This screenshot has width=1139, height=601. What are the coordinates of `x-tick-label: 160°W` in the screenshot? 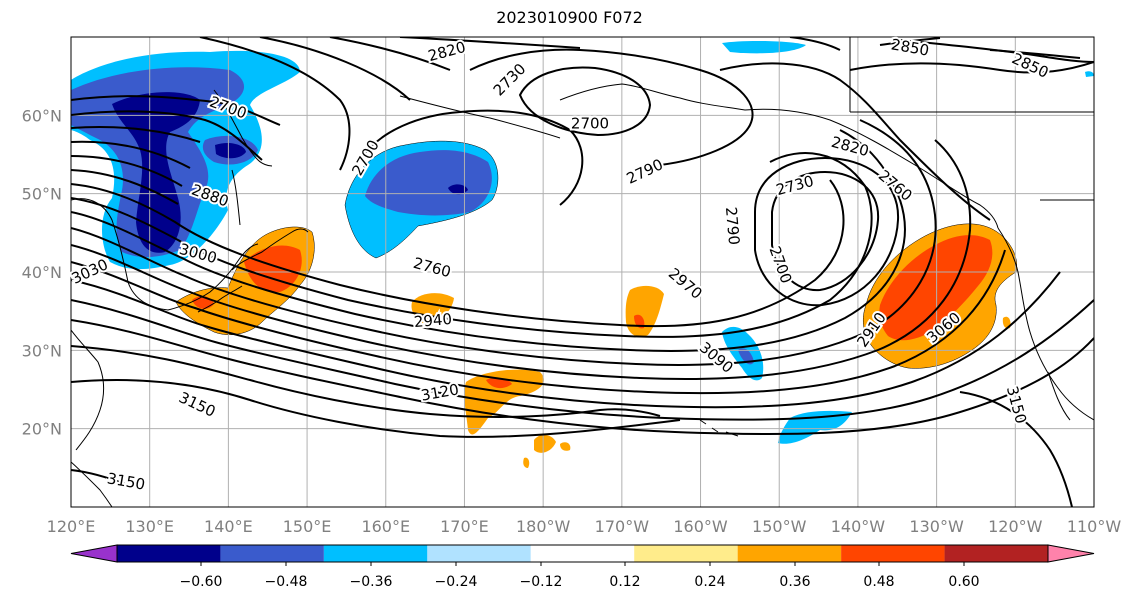 It's located at (700, 526).